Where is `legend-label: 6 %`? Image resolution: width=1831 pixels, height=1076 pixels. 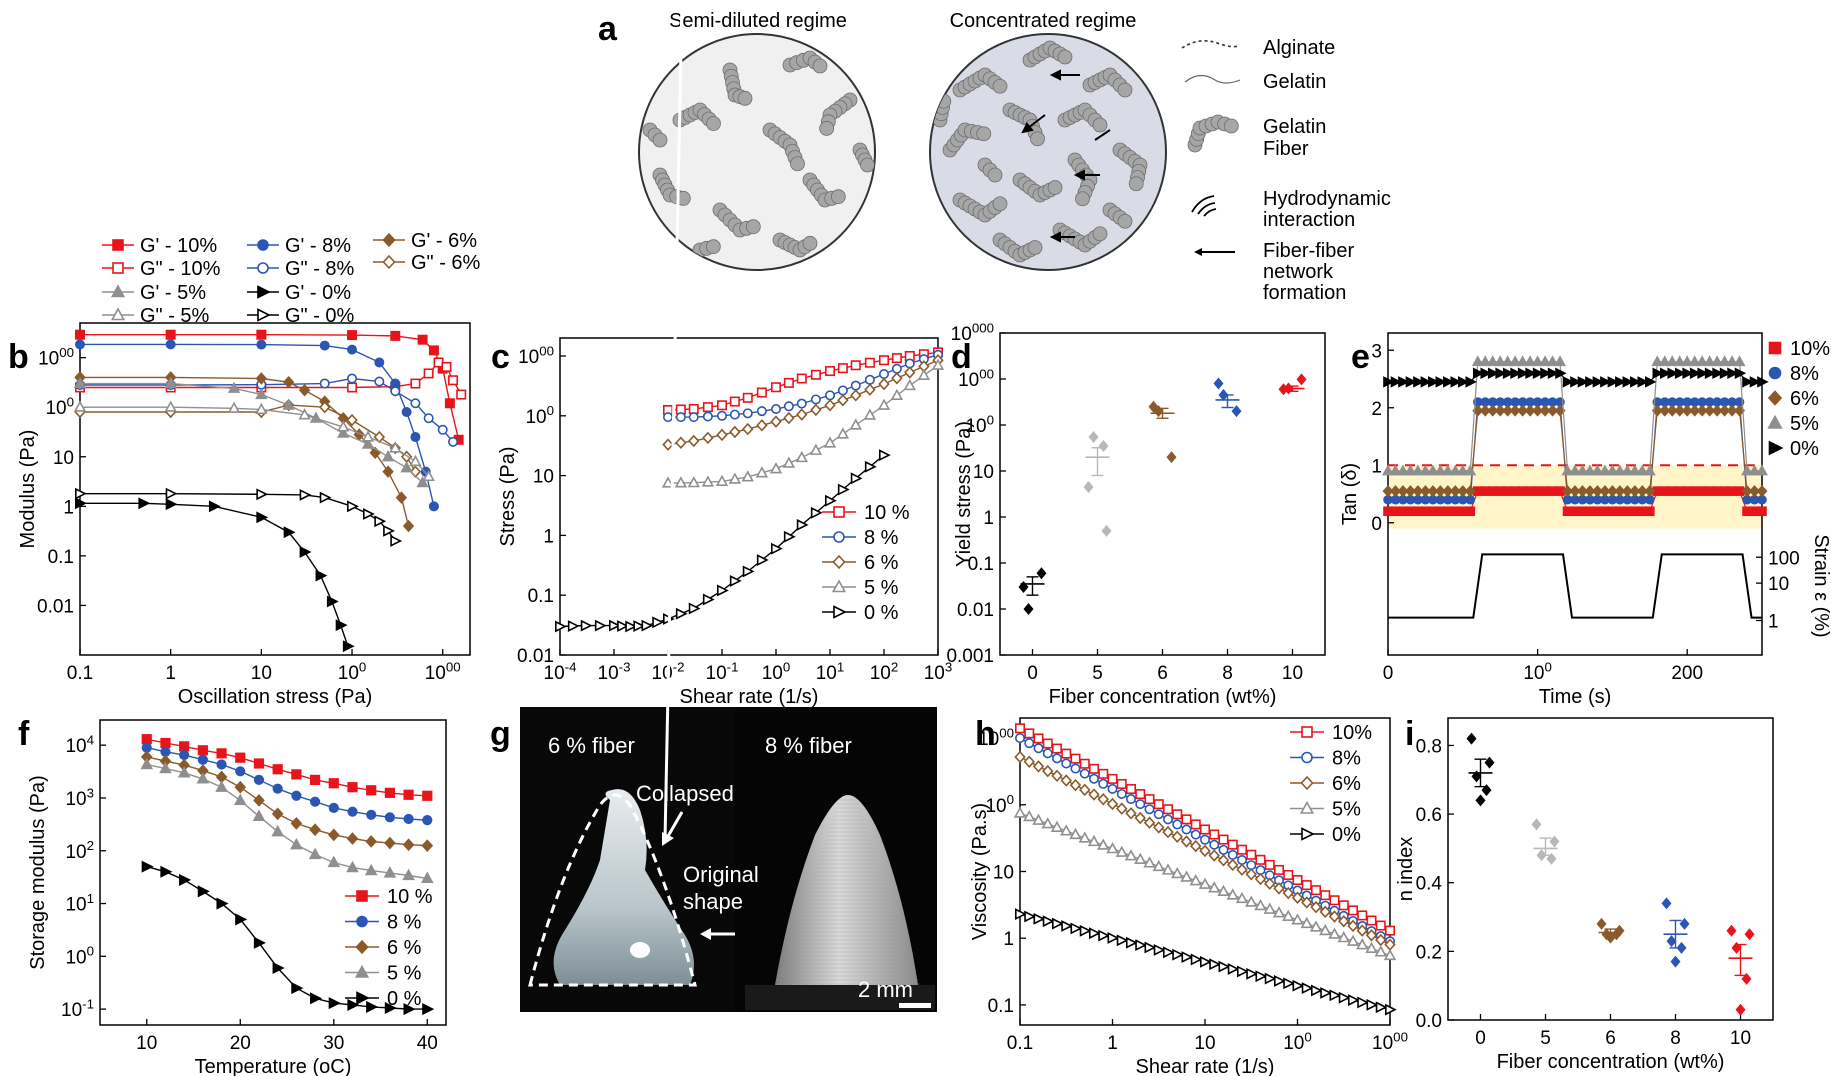 legend-label: 6 % is located at coordinates (881, 563).